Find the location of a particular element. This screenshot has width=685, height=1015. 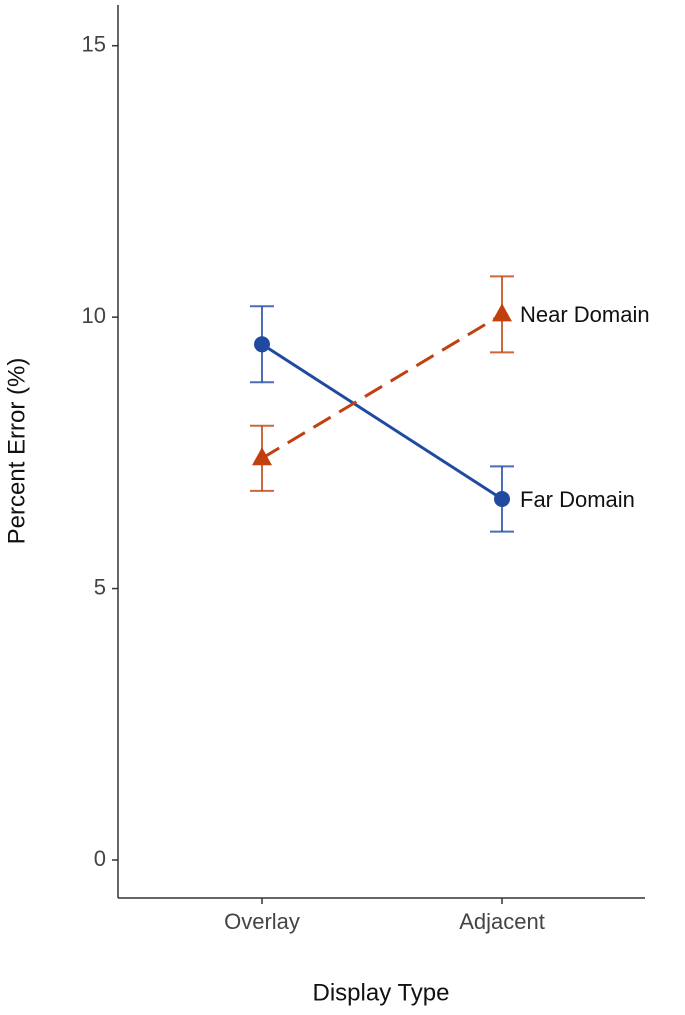

series-label: Far Domain is located at coordinates (577, 499).